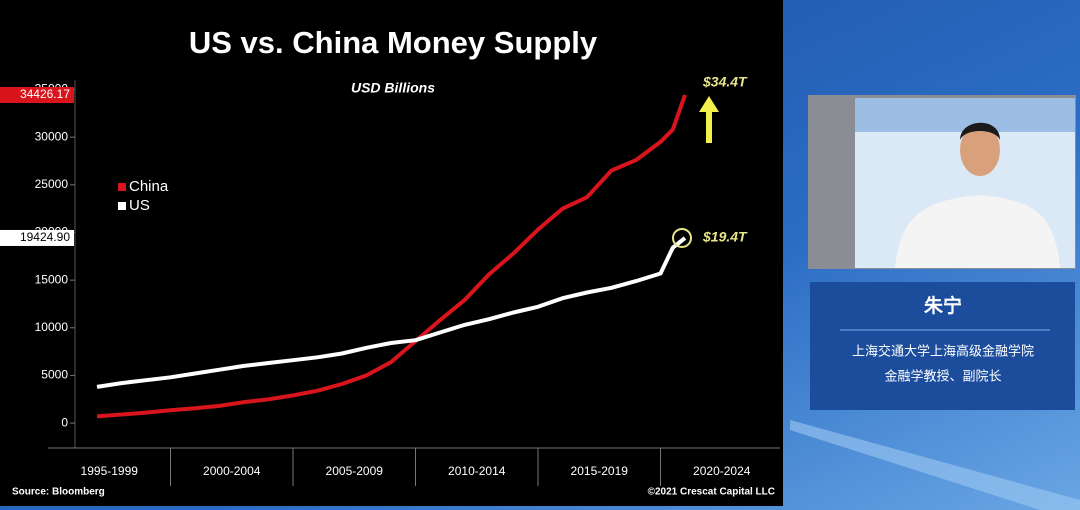 The image size is (1080, 510). What do you see at coordinates (52, 327) in the screenshot?
I see `y-tick-label: 10000` at bounding box center [52, 327].